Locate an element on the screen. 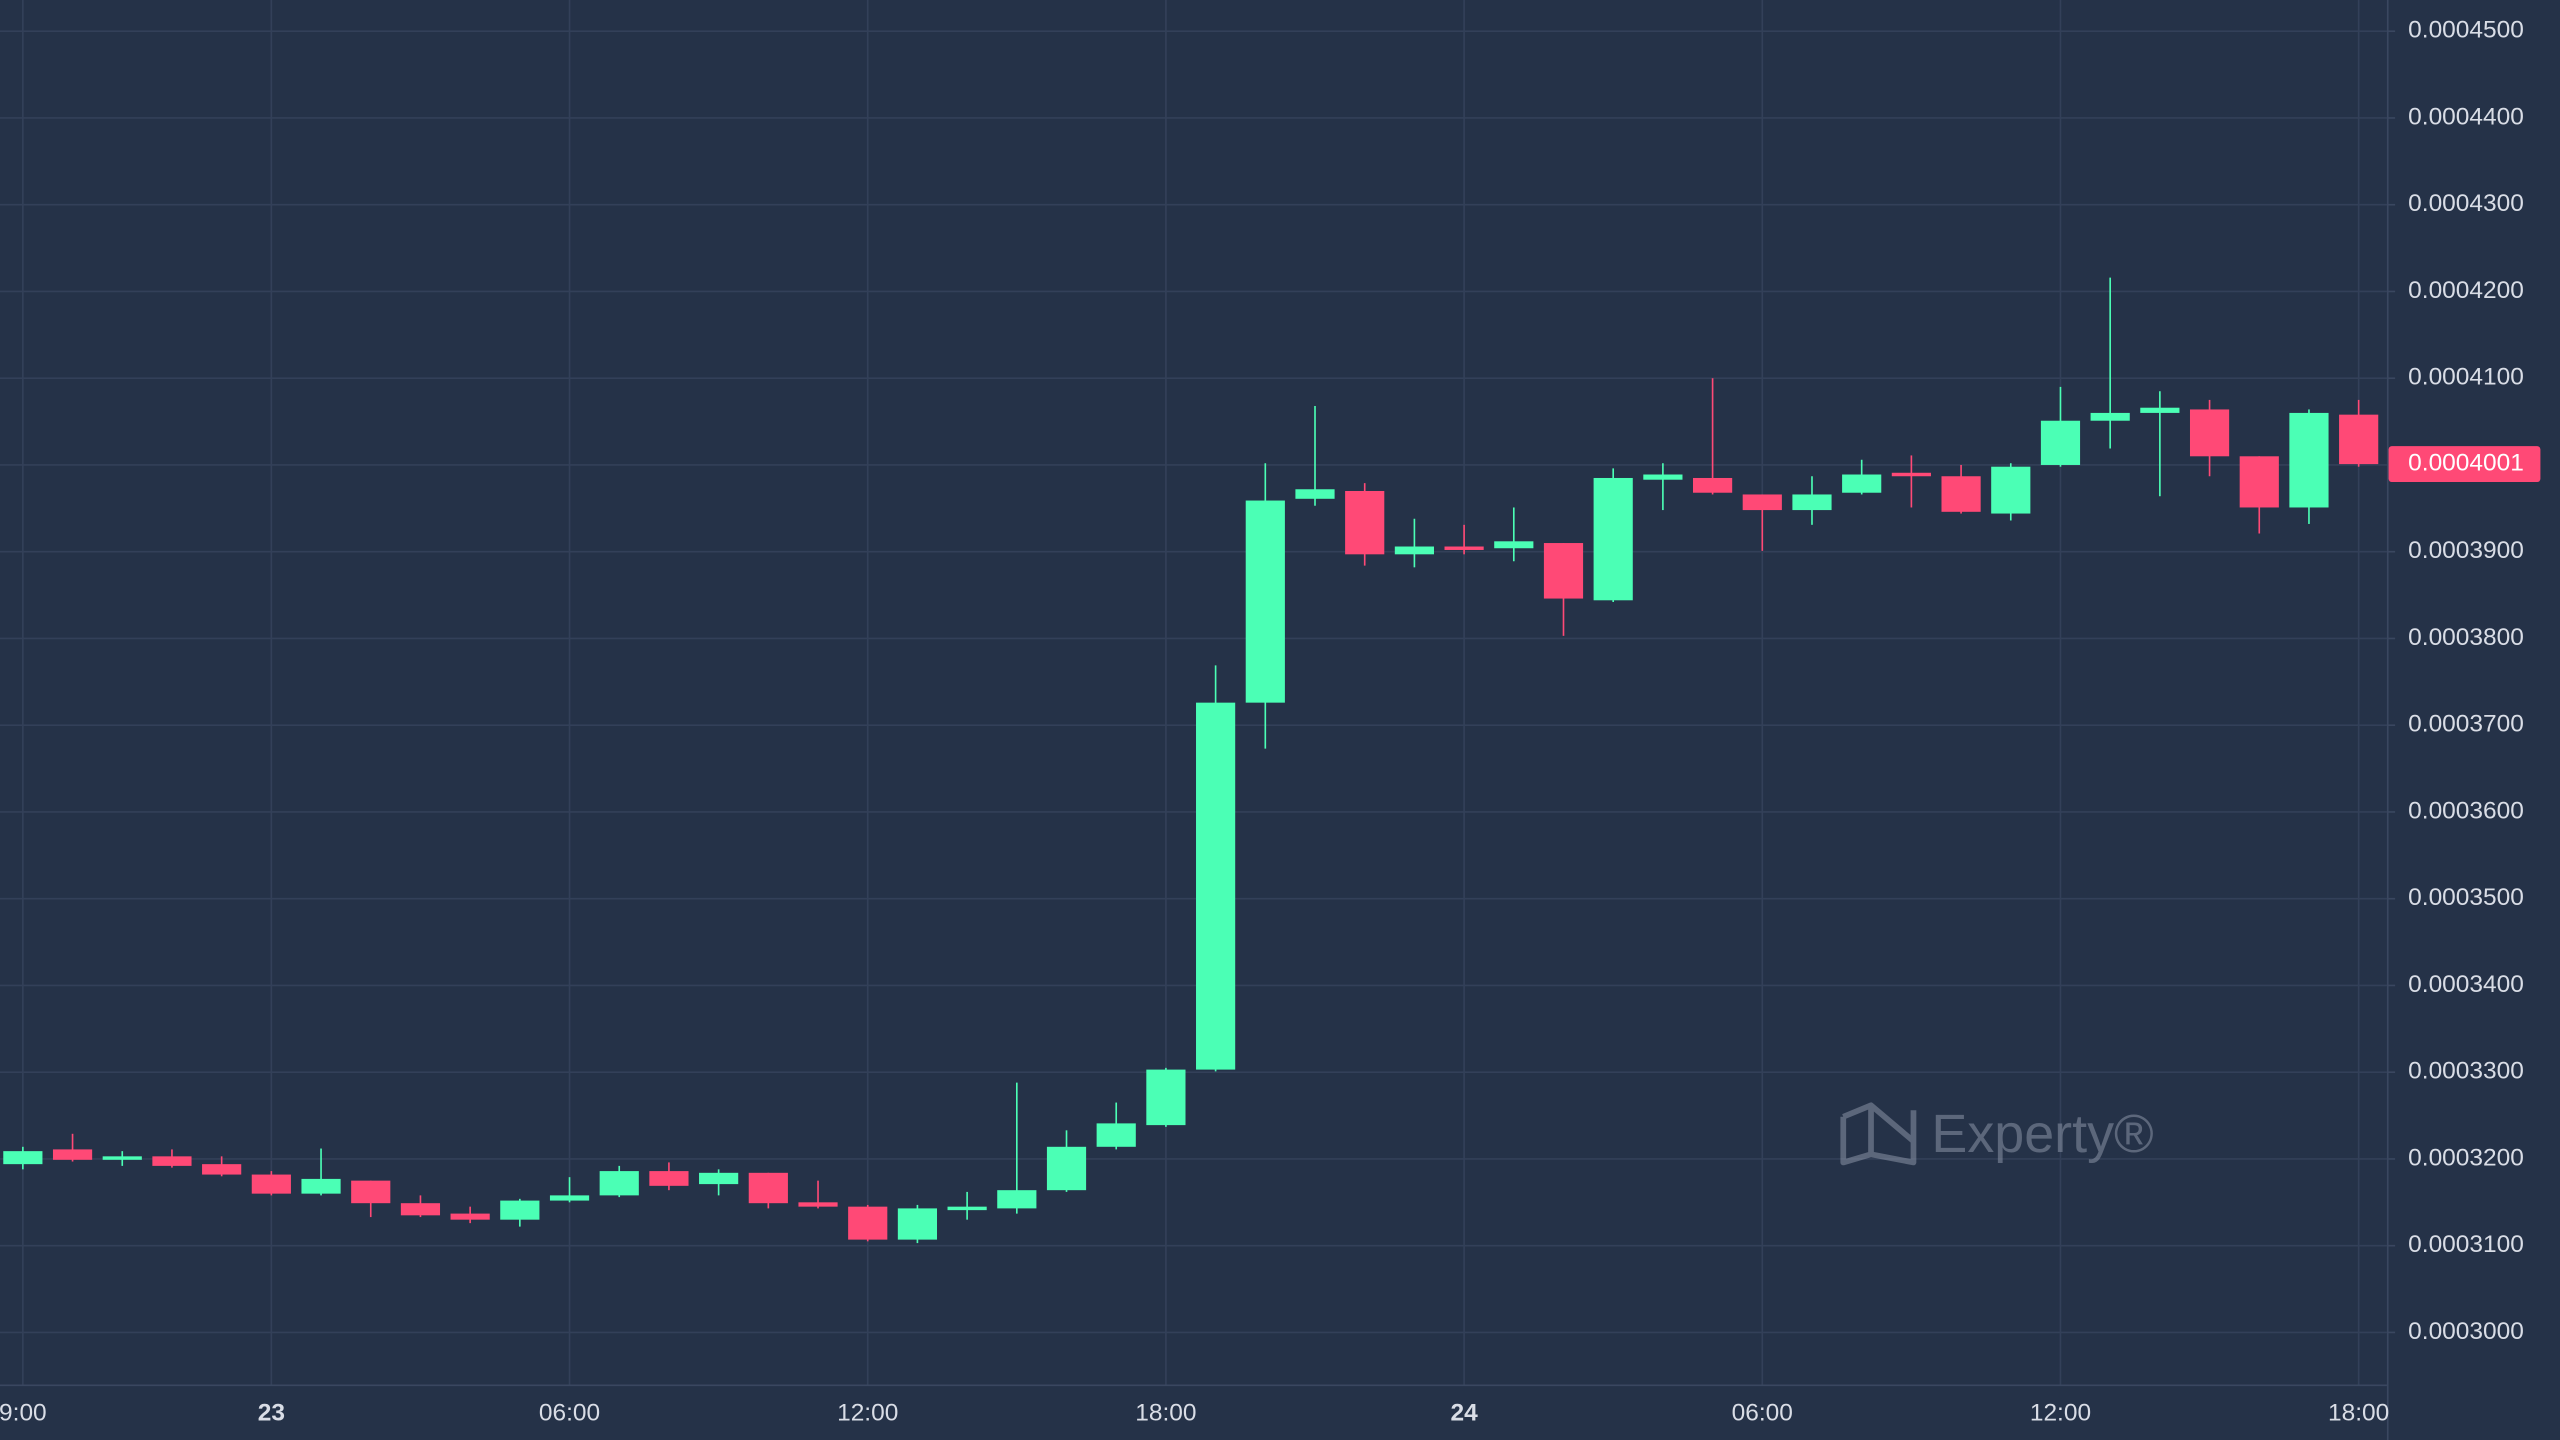 The height and width of the screenshot is (1440, 2560). last-price-box is located at coordinates (2464, 464).